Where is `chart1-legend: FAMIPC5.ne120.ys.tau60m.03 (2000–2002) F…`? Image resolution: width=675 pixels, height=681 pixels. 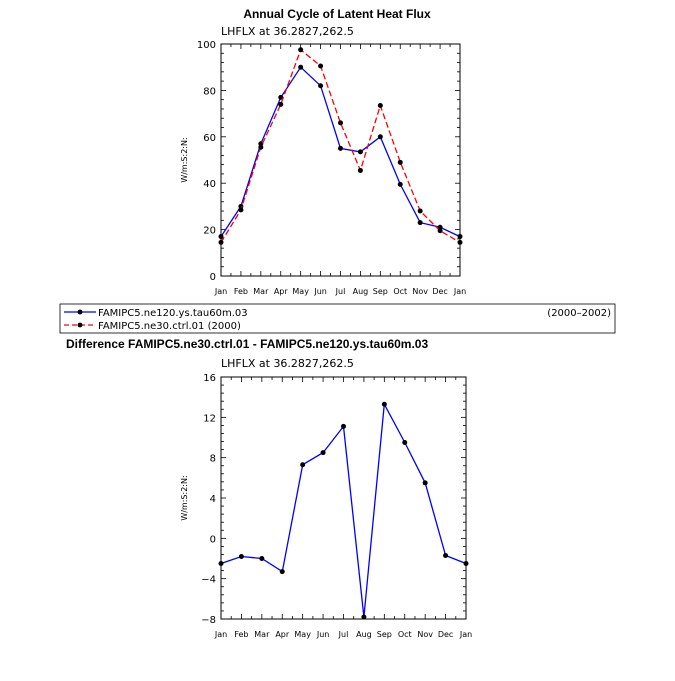 chart1-legend: FAMIPC5.ne120.ys.tau60m.03 (2000–2002) F… is located at coordinates (337, 318).